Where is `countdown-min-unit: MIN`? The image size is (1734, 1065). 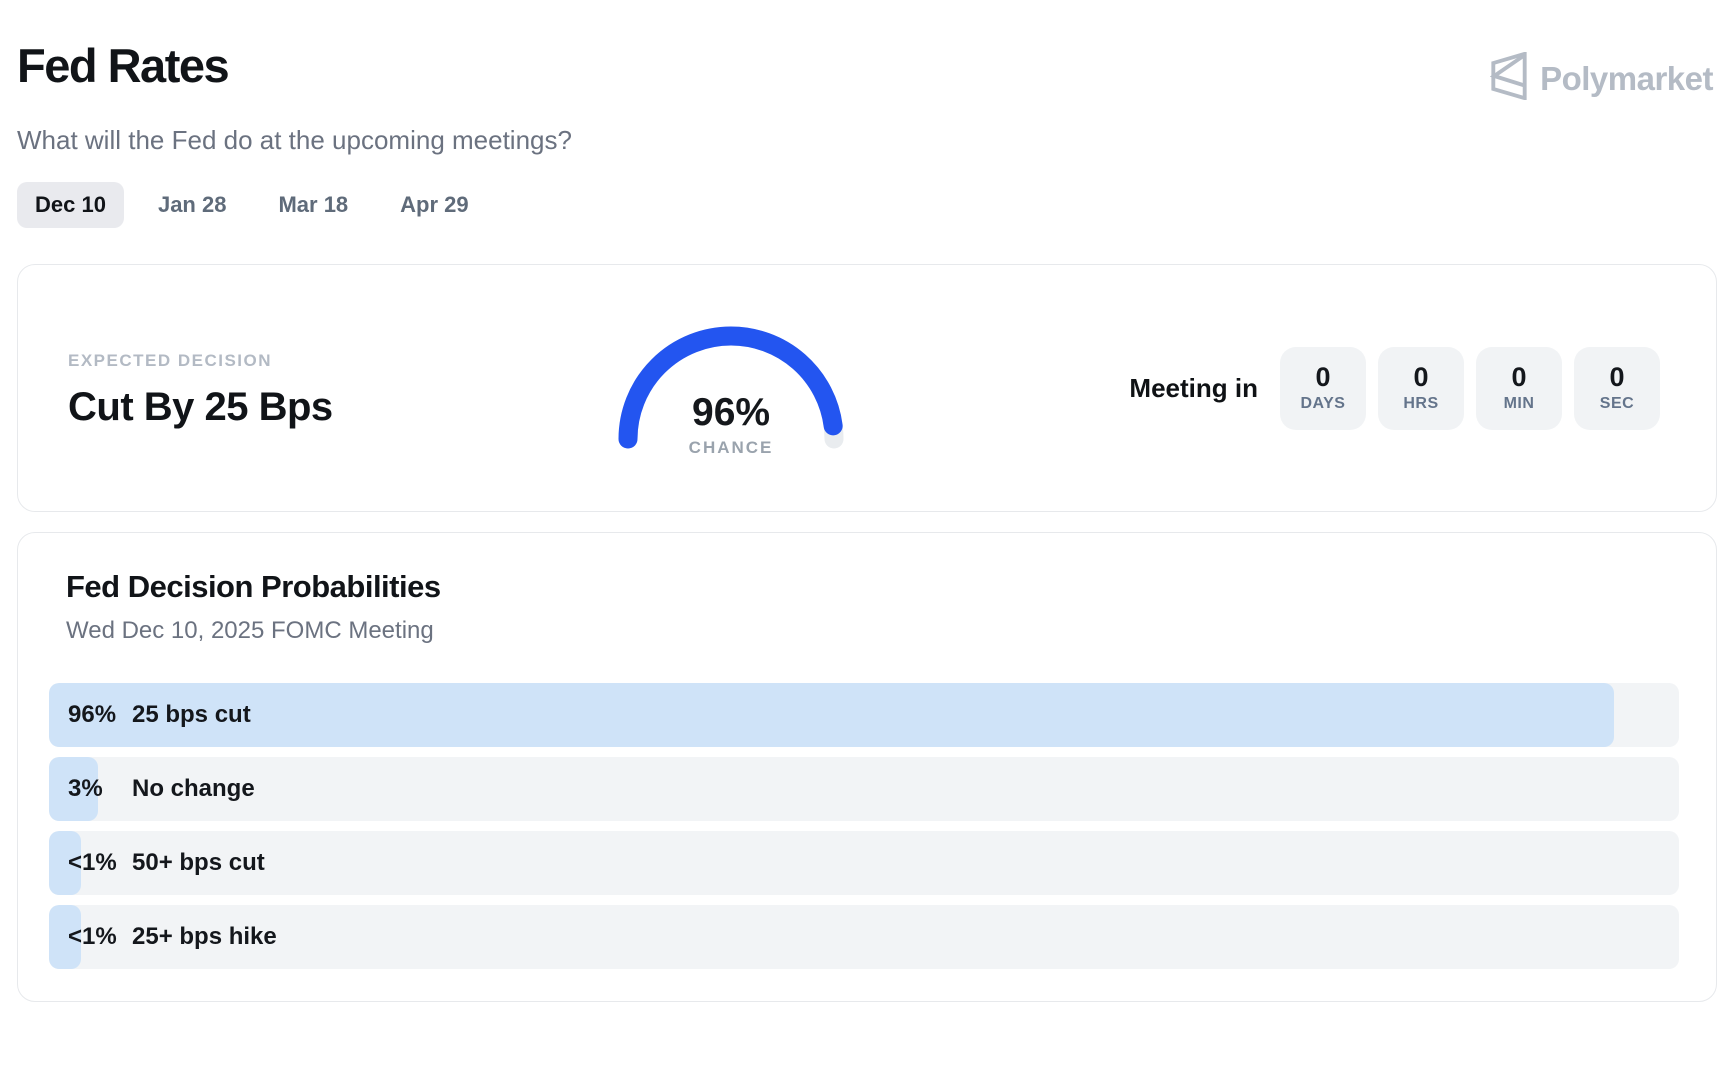
countdown-min-unit: MIN is located at coordinates (1519, 404).